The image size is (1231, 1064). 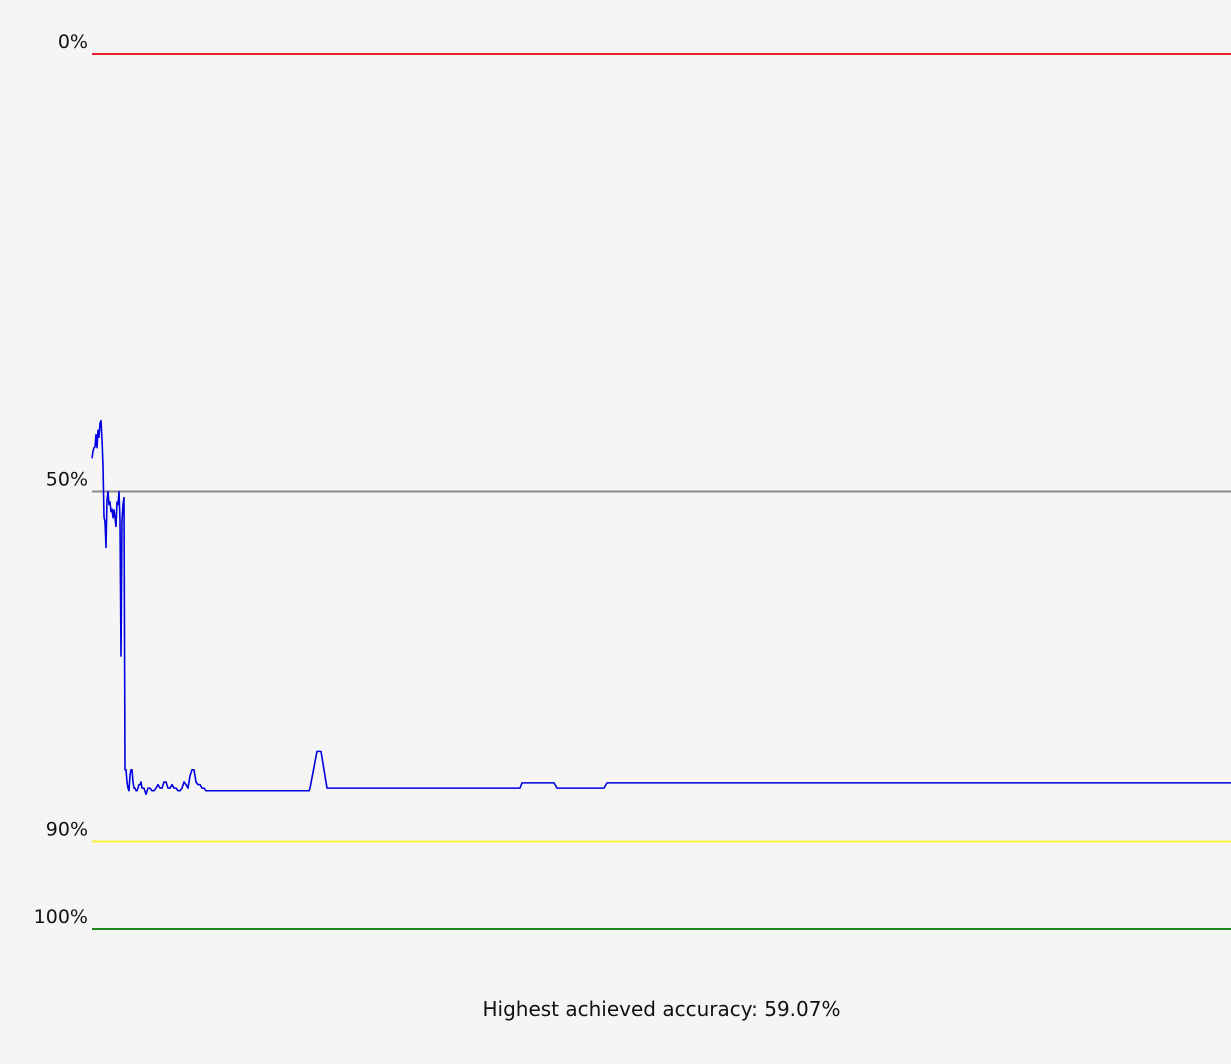 I want to click on y-tick-label-90: 90%, so click(x=67, y=830).